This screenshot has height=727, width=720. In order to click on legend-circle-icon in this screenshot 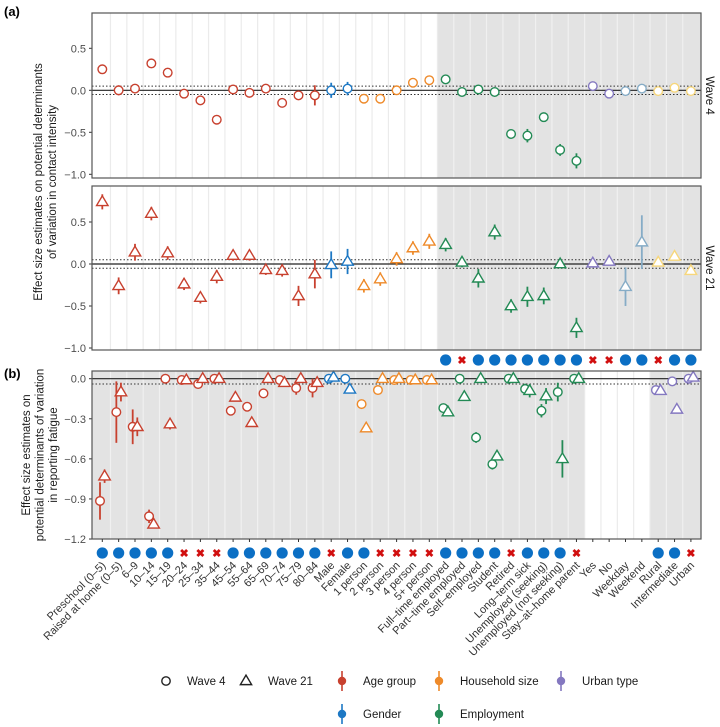, I will do `click(166, 681)`.